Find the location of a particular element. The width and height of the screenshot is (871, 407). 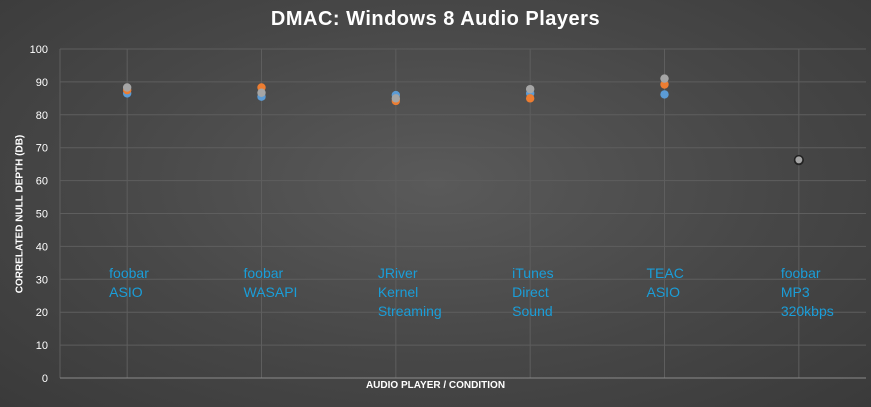

category-label-line: iTunes is located at coordinates (533, 273).